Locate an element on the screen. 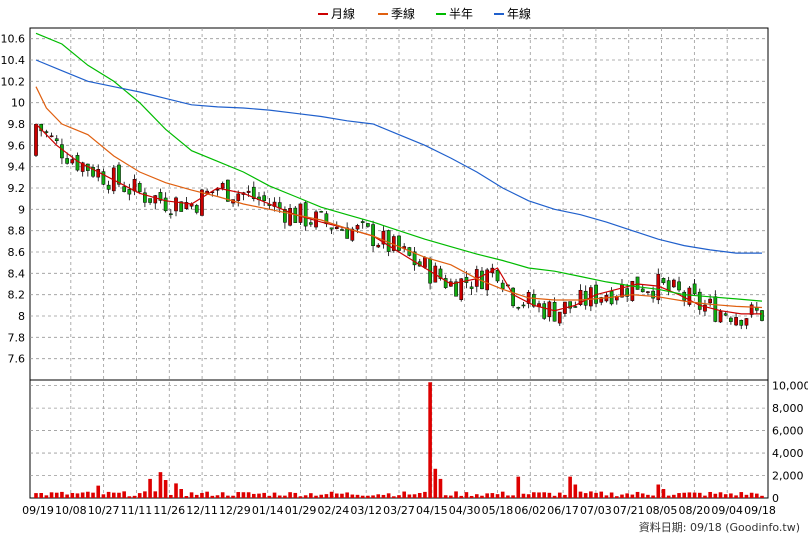  legend: 月線 季線 半年 年線 is located at coordinates (424, 13).